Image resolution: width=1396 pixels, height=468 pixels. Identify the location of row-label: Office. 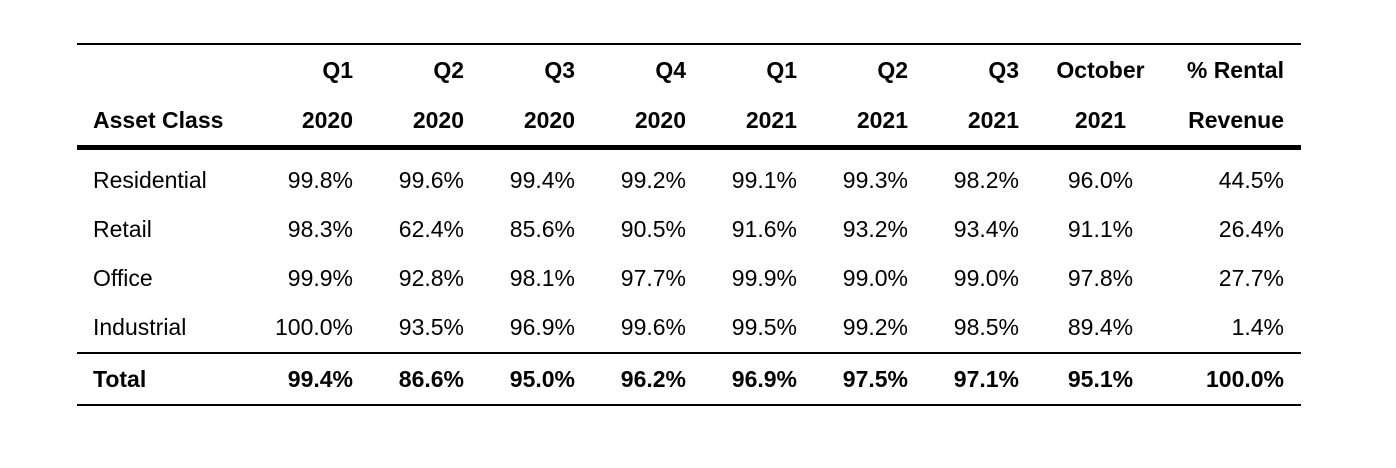
(123, 278).